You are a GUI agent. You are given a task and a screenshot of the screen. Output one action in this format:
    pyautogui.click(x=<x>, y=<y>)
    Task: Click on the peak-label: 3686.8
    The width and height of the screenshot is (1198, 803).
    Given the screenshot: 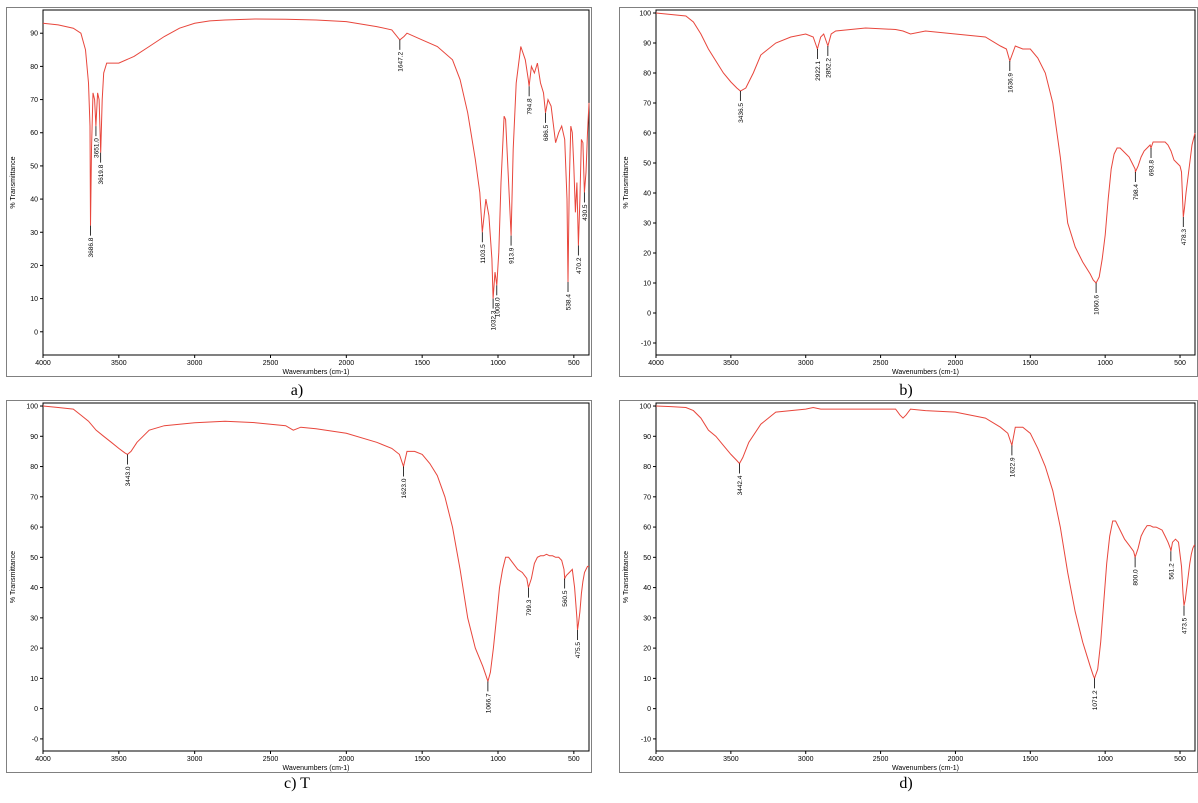 What is the action you would take?
    pyautogui.click(x=91, y=247)
    